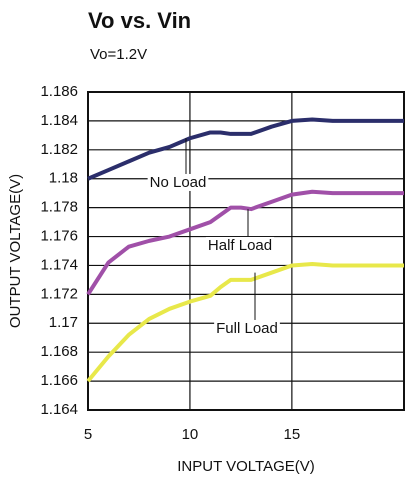 The image size is (406, 481). Describe the element at coordinates (59, 264) in the screenshot. I see `y-tick-label: 1.174` at that location.